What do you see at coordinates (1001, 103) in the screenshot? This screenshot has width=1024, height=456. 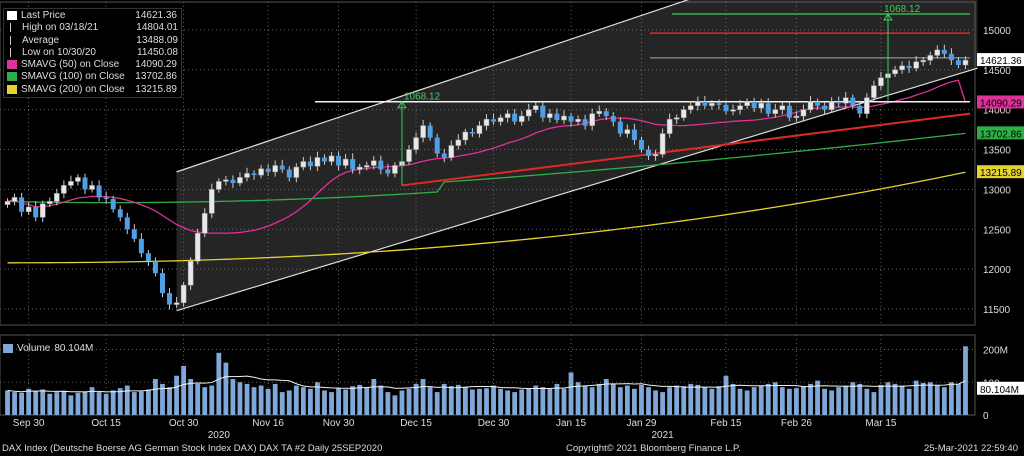 I see `price-label-text: 14090.29` at bounding box center [1001, 103].